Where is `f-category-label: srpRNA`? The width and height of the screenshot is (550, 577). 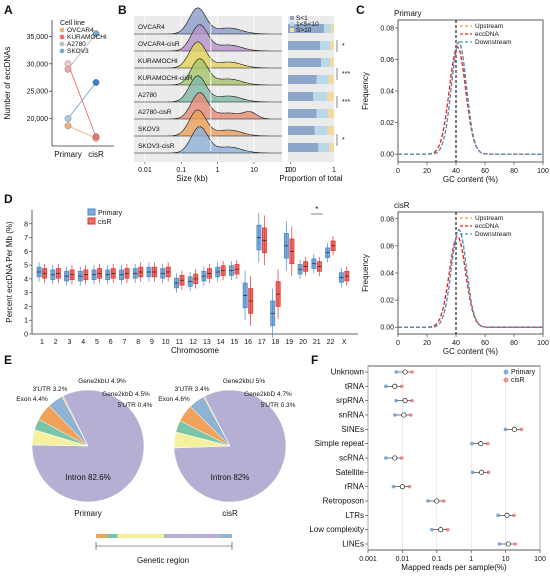
f-category-label: srpRNA is located at coordinates (350, 400).